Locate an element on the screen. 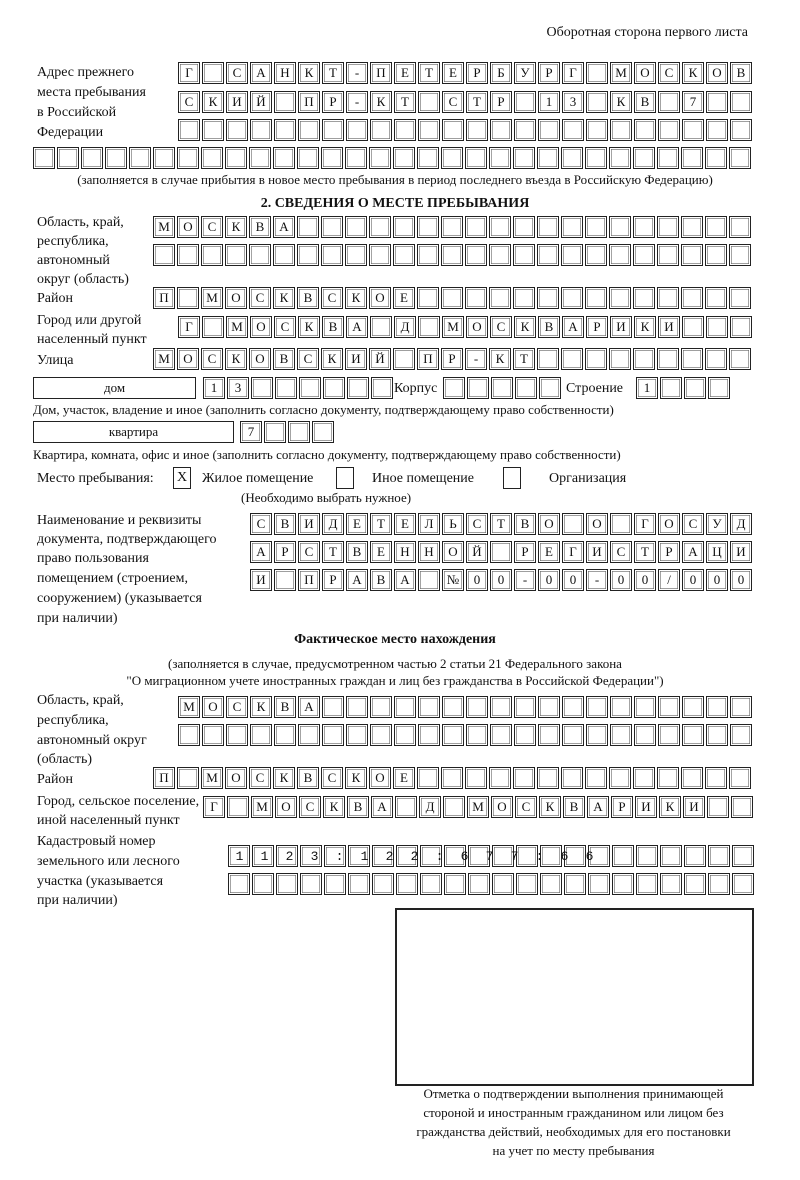 The image size is (800, 1180). char-cell: У is located at coordinates (717, 524).